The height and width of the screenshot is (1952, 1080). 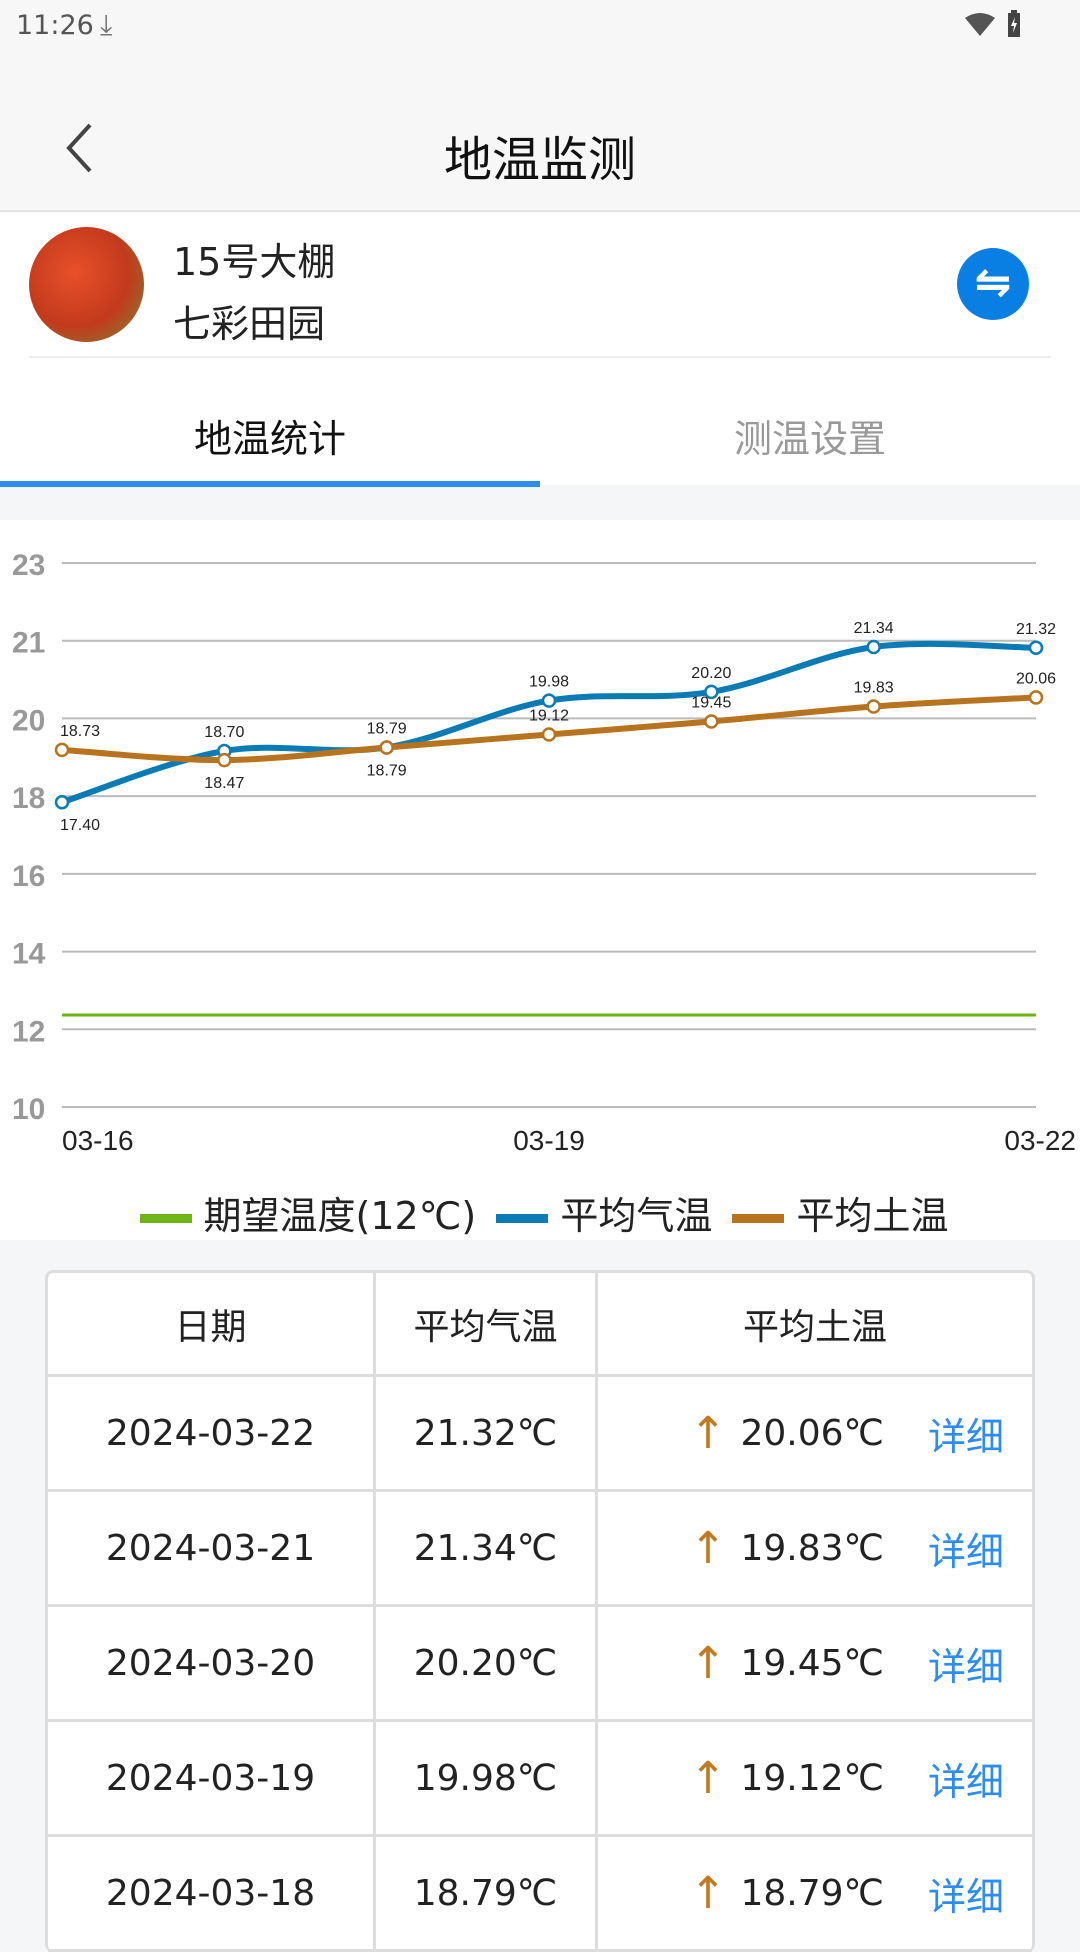 I want to click on cell-soil: ↑ 19.12℃ 详细, so click(x=815, y=1778).